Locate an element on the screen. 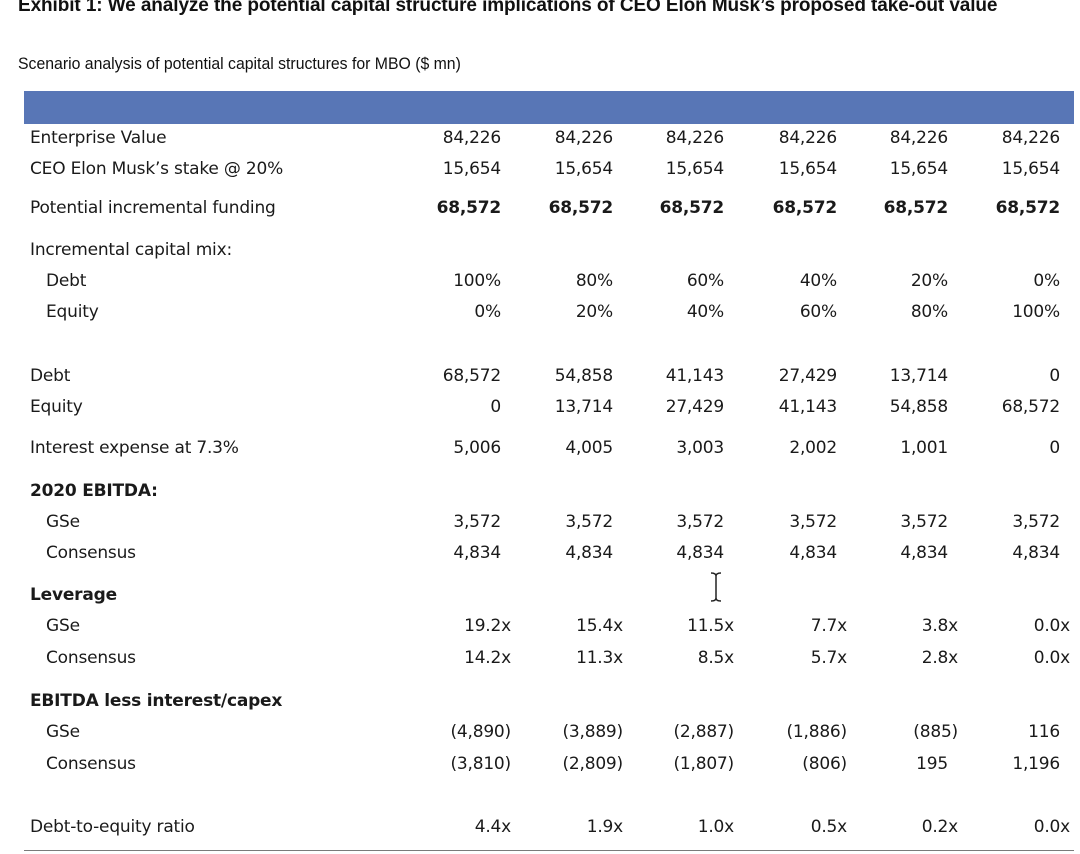 Image resolution: width=1080 pixels, height=854 pixels. text-cursor-icon is located at coordinates (716, 587).